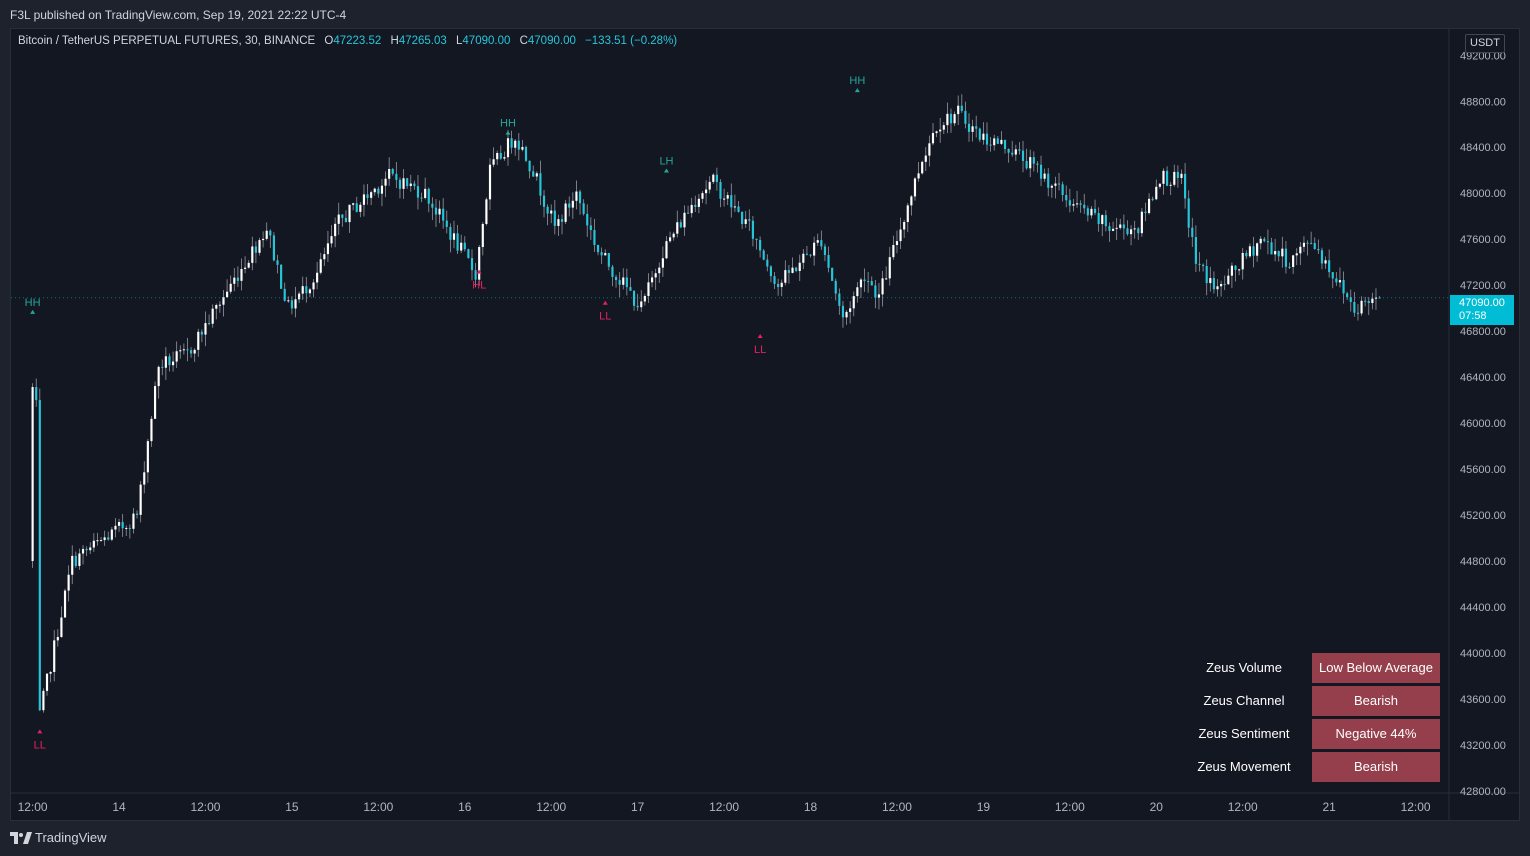 This screenshot has width=1530, height=856. I want to click on zeus-value: Negative 44%, so click(1376, 734).